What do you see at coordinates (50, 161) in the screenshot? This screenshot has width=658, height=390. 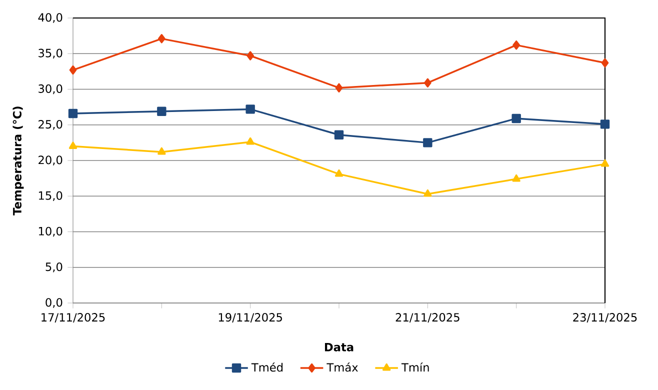 I see `y-tick-label: 20,0` at bounding box center [50, 161].